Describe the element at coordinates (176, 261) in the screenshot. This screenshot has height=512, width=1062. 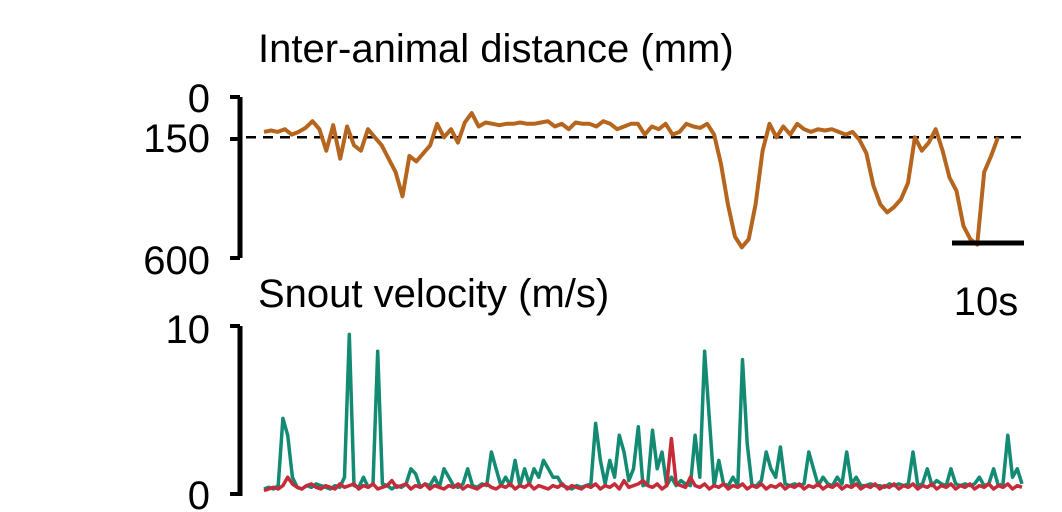
I see `distance-y-tick-label-600: 600` at that location.